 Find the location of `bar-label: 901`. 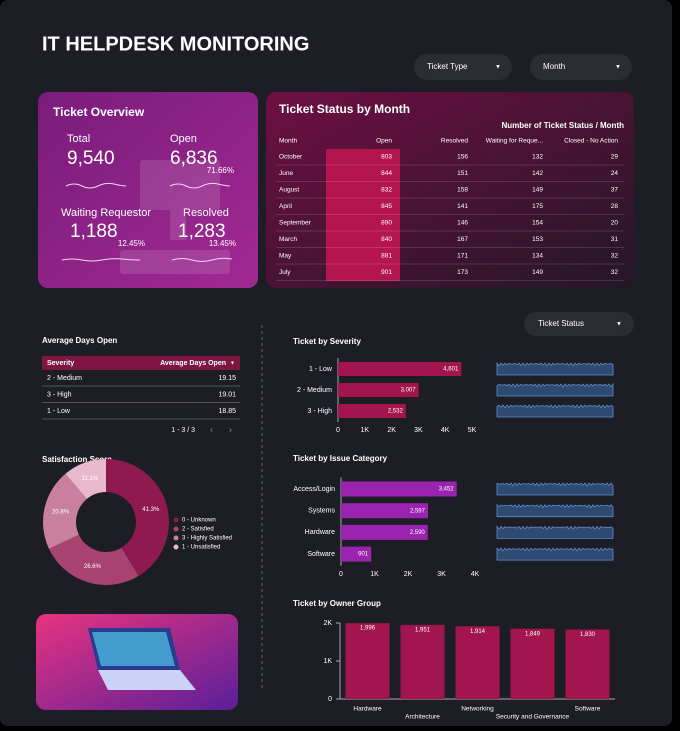

bar-label: 901 is located at coordinates (363, 555).